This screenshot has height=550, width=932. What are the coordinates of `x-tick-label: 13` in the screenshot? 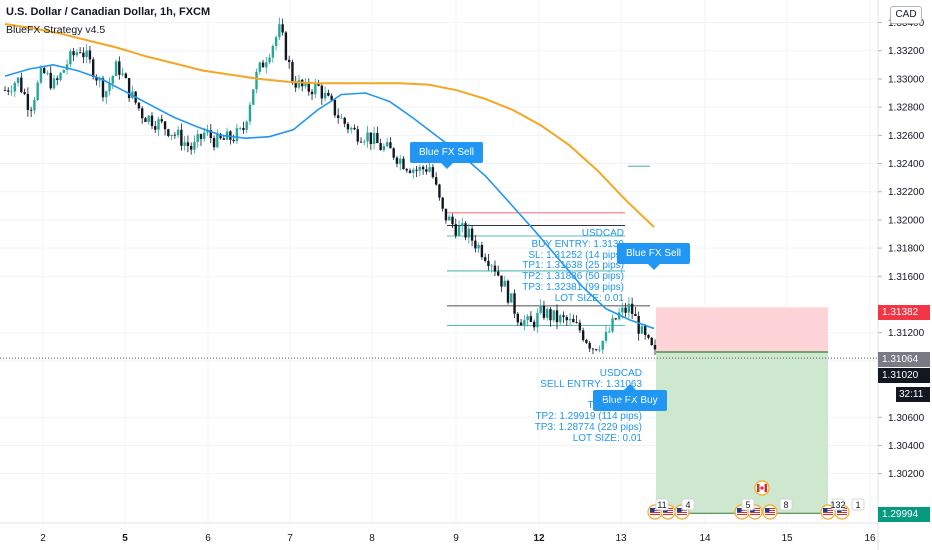 It's located at (621, 538).